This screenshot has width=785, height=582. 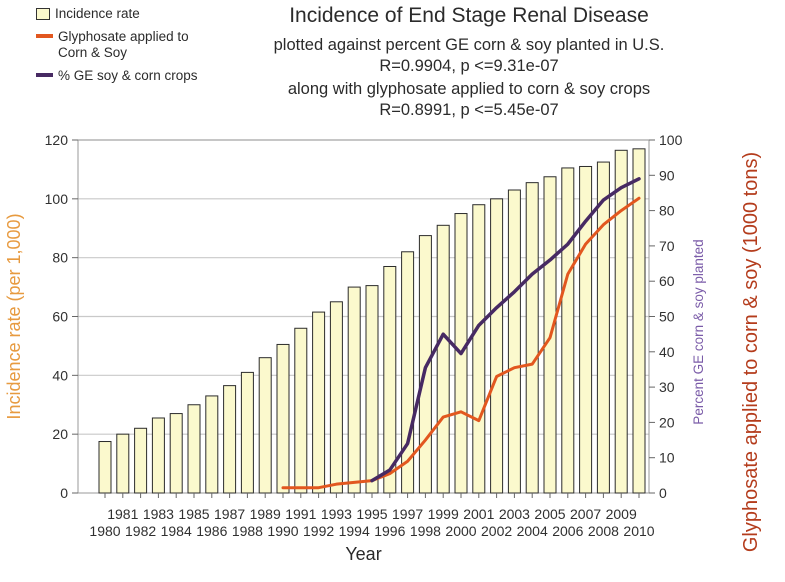 I want to click on year-tick-label: 1985, so click(x=193, y=514).